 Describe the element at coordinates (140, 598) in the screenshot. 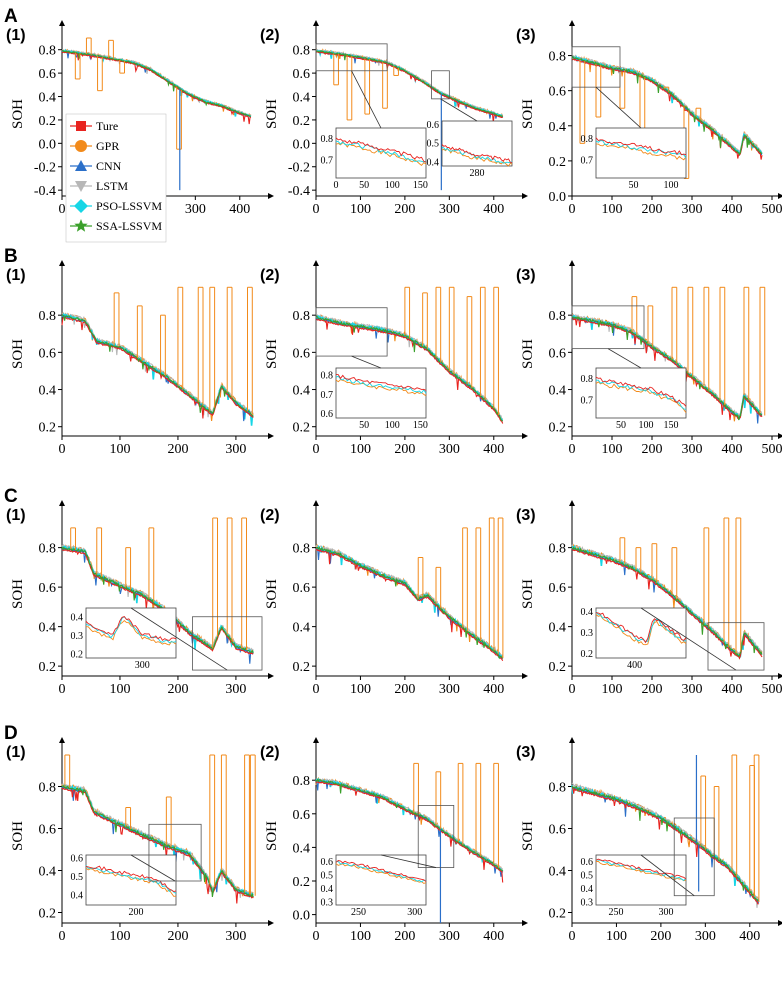

I see `panel-C1: (1) SOH 0 100 200 300 0.2 0.4 0.6 0.8 300 0.2 0.3 0.4` at that location.